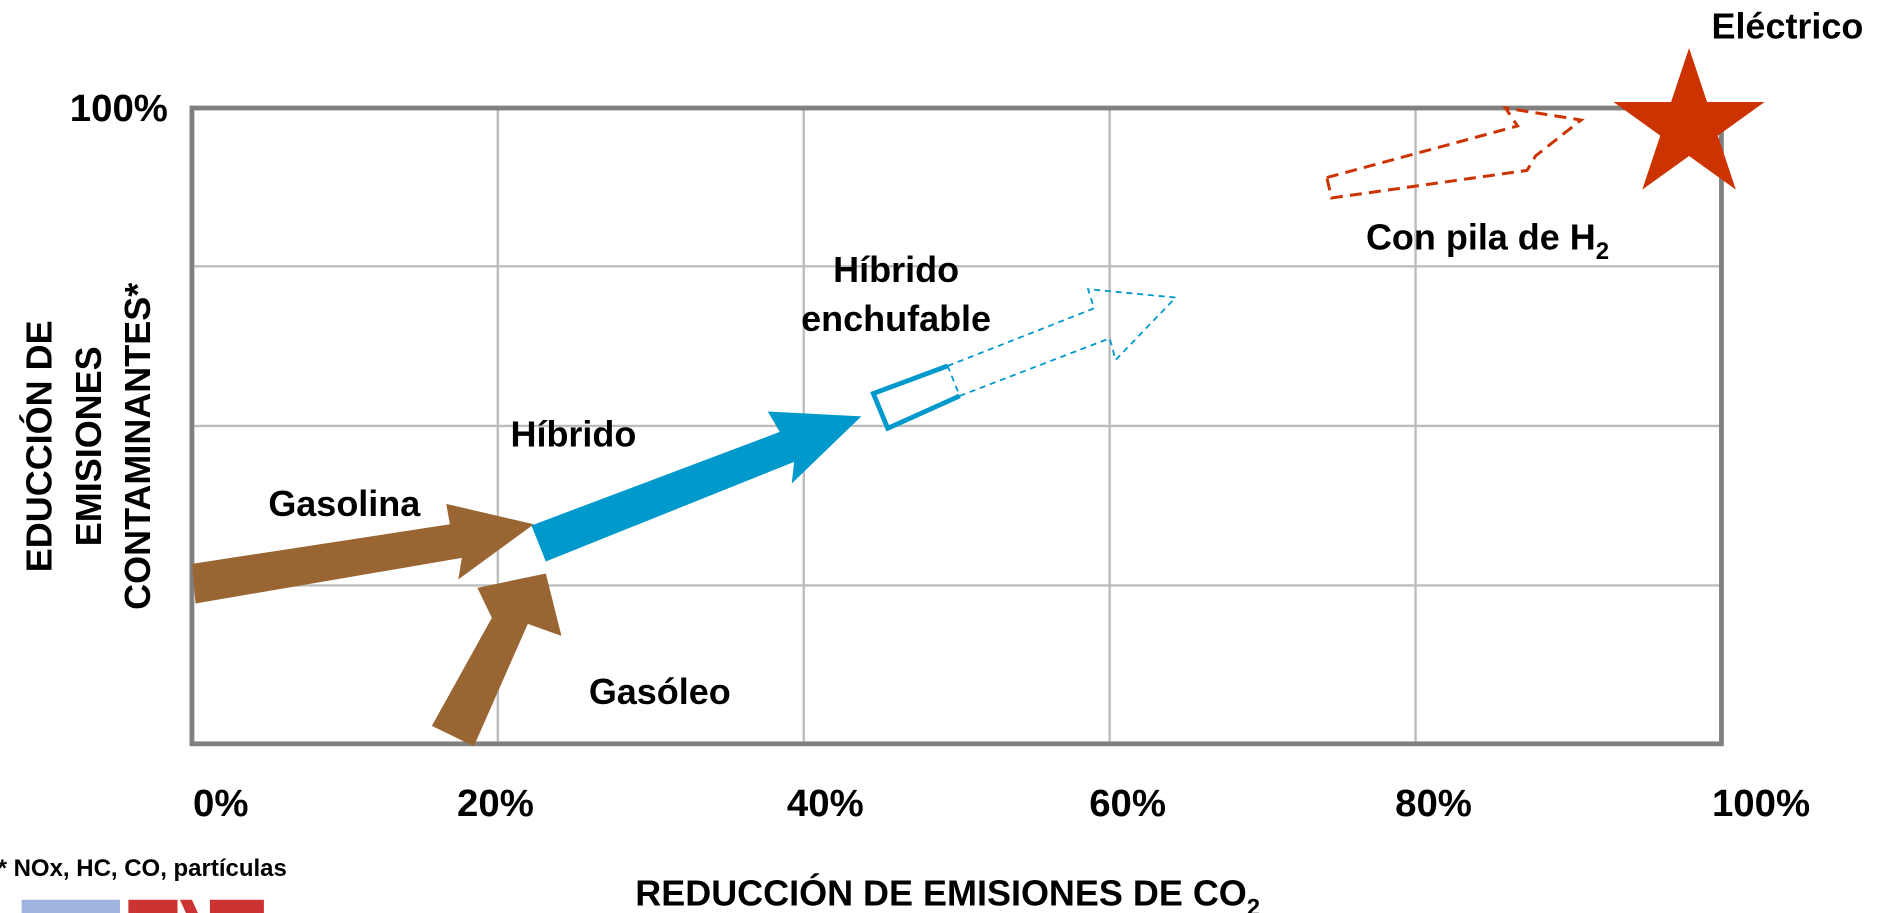 Image resolution: width=1881 pixels, height=913 pixels. Describe the element at coordinates (915, 397) in the screenshot. I see `enchufable-arrow-base` at that location.